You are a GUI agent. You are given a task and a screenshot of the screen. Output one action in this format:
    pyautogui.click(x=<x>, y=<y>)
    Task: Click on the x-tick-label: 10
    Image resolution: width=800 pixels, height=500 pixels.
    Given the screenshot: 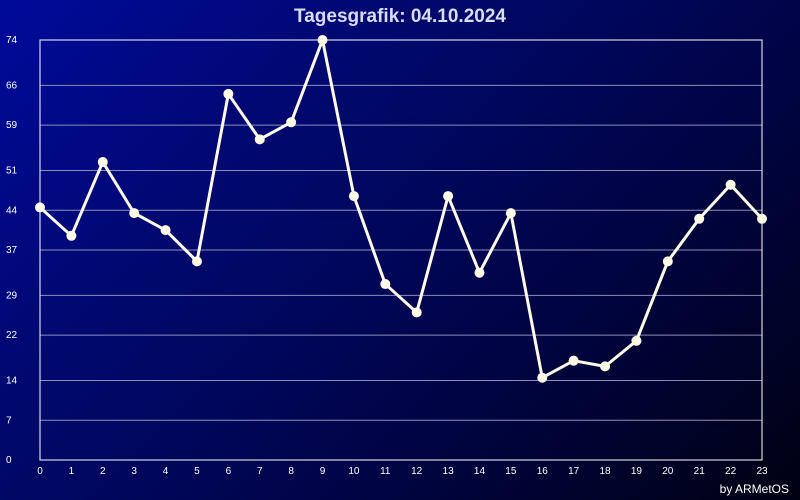 What is the action you would take?
    pyautogui.click(x=354, y=471)
    